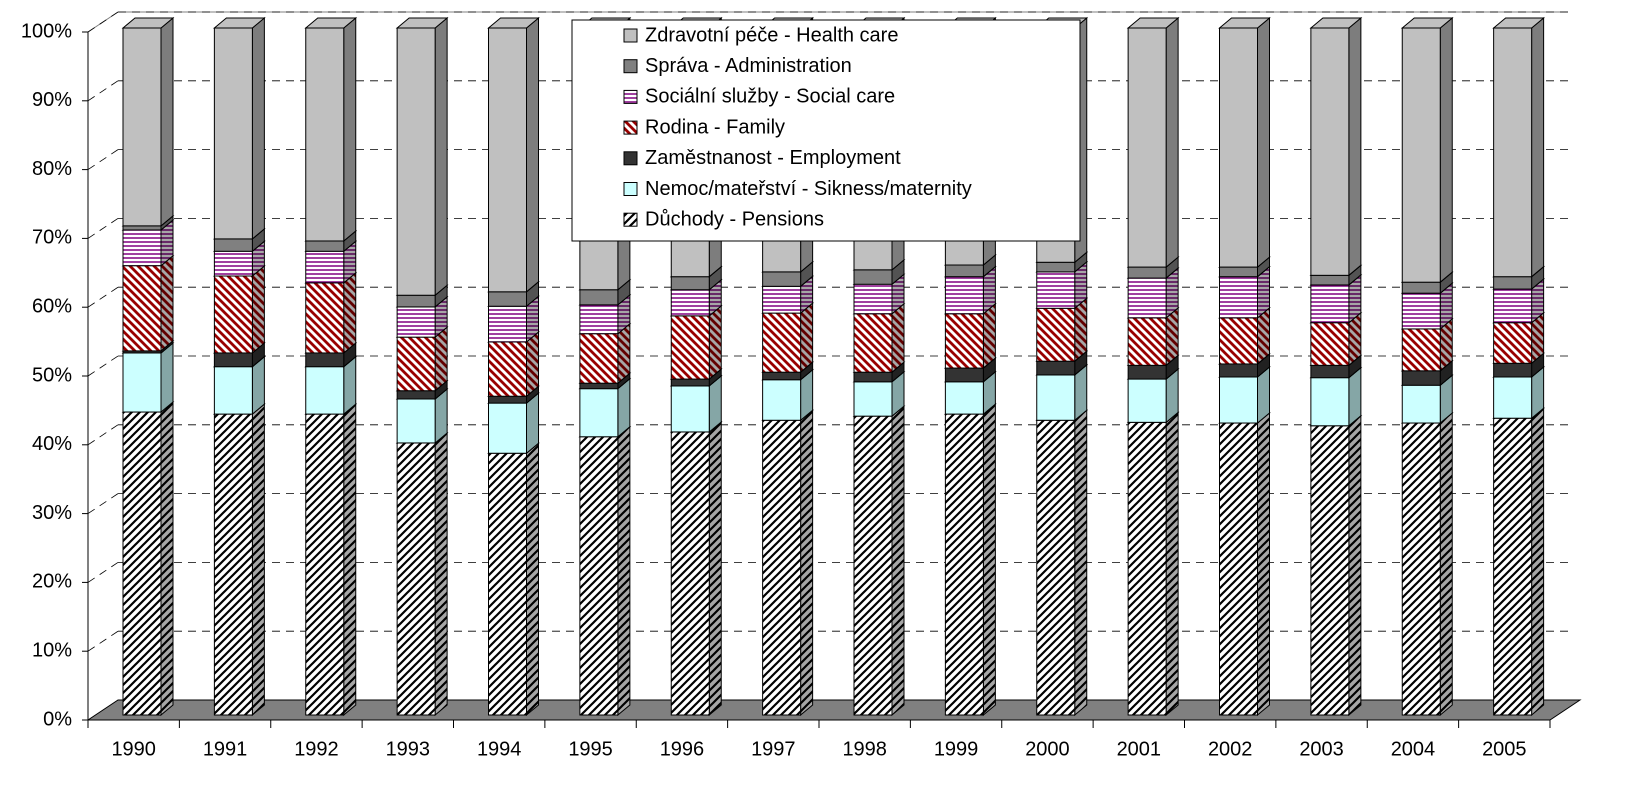 The height and width of the screenshot is (799, 1630). I want to click on x-tick-label: 2004, so click(1413, 749).